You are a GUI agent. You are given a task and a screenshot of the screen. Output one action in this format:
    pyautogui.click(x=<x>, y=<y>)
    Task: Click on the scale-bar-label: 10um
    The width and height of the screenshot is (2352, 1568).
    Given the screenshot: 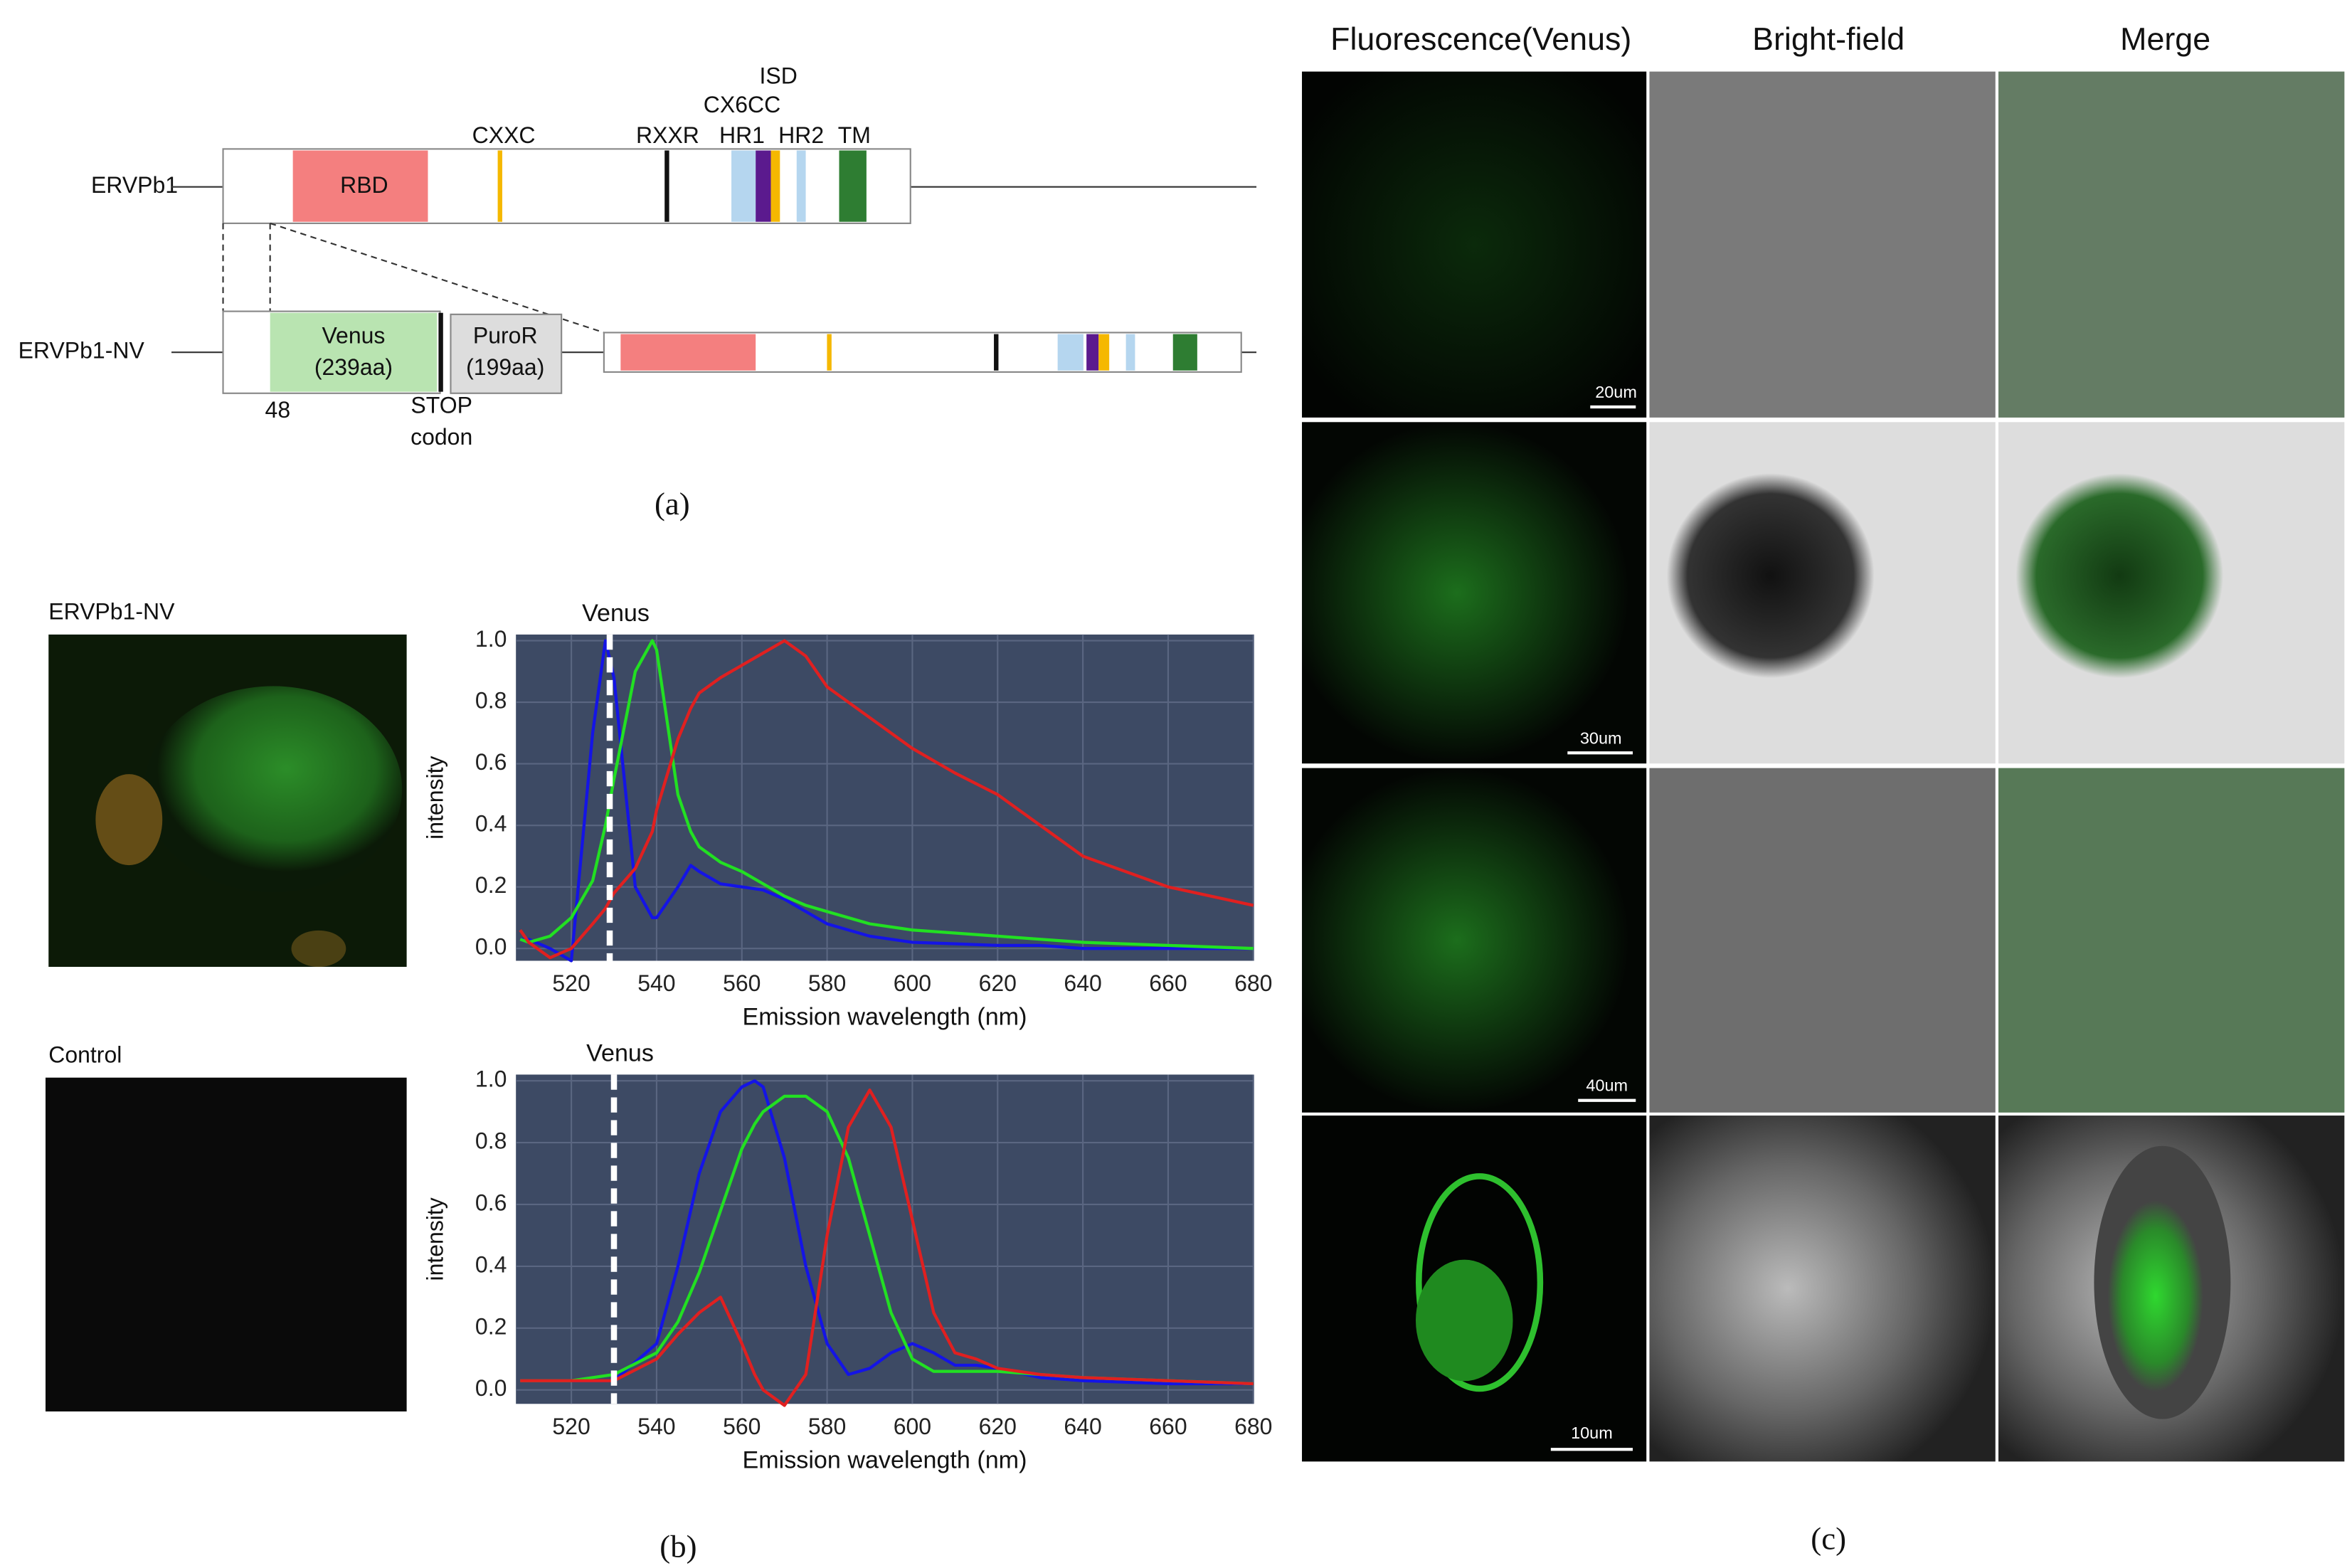 What is the action you would take?
    pyautogui.click(x=1592, y=1433)
    